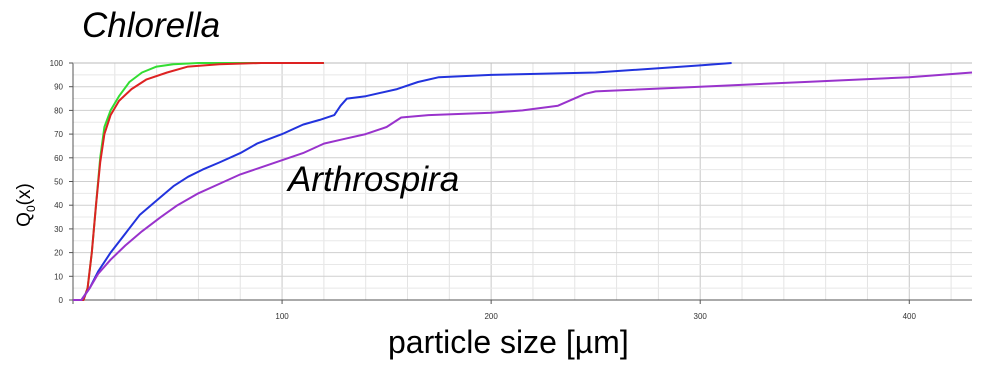 The height and width of the screenshot is (376, 982). I want to click on y-tick-label: 60, so click(58, 158).